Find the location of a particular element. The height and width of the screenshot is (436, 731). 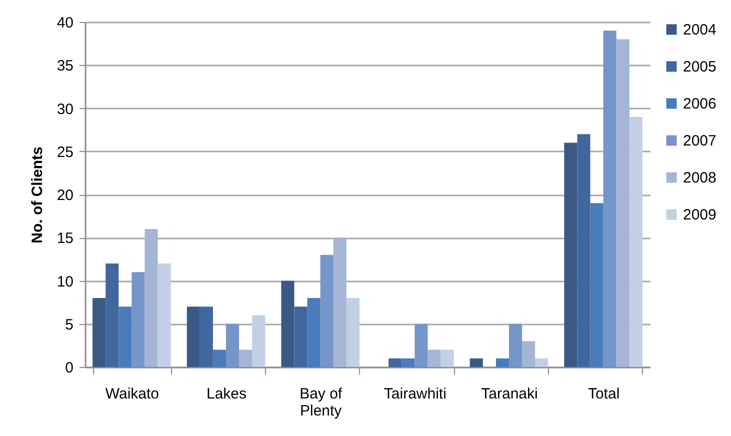

legend-label: 2009 is located at coordinates (699, 215).